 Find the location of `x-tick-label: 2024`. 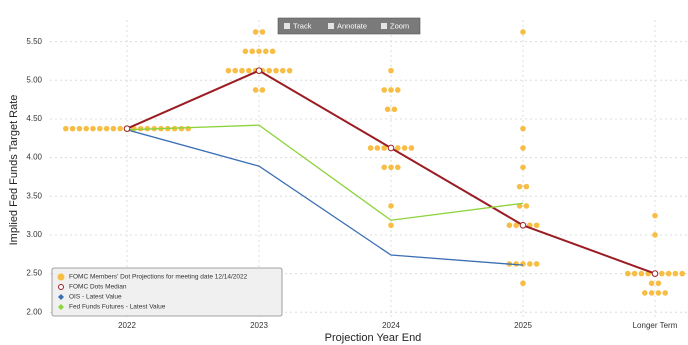

x-tick-label: 2024 is located at coordinates (391, 325).